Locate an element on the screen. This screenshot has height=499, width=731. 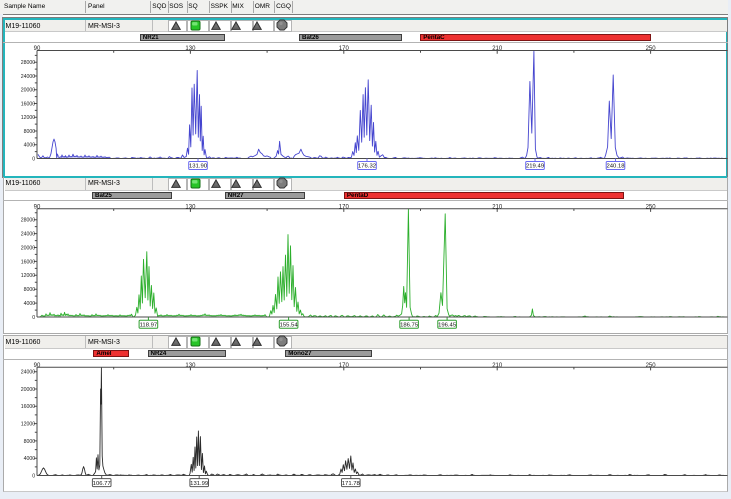
svg-text: 176.32 is located at coordinates (367, 167).